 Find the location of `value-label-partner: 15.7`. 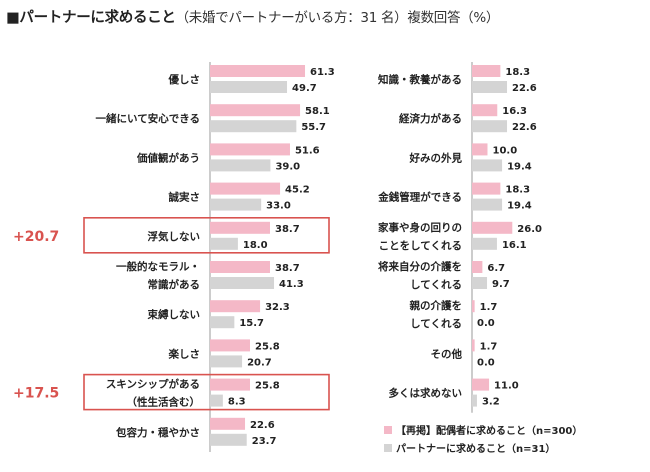

value-label-partner: 15.7 is located at coordinates (251, 323).